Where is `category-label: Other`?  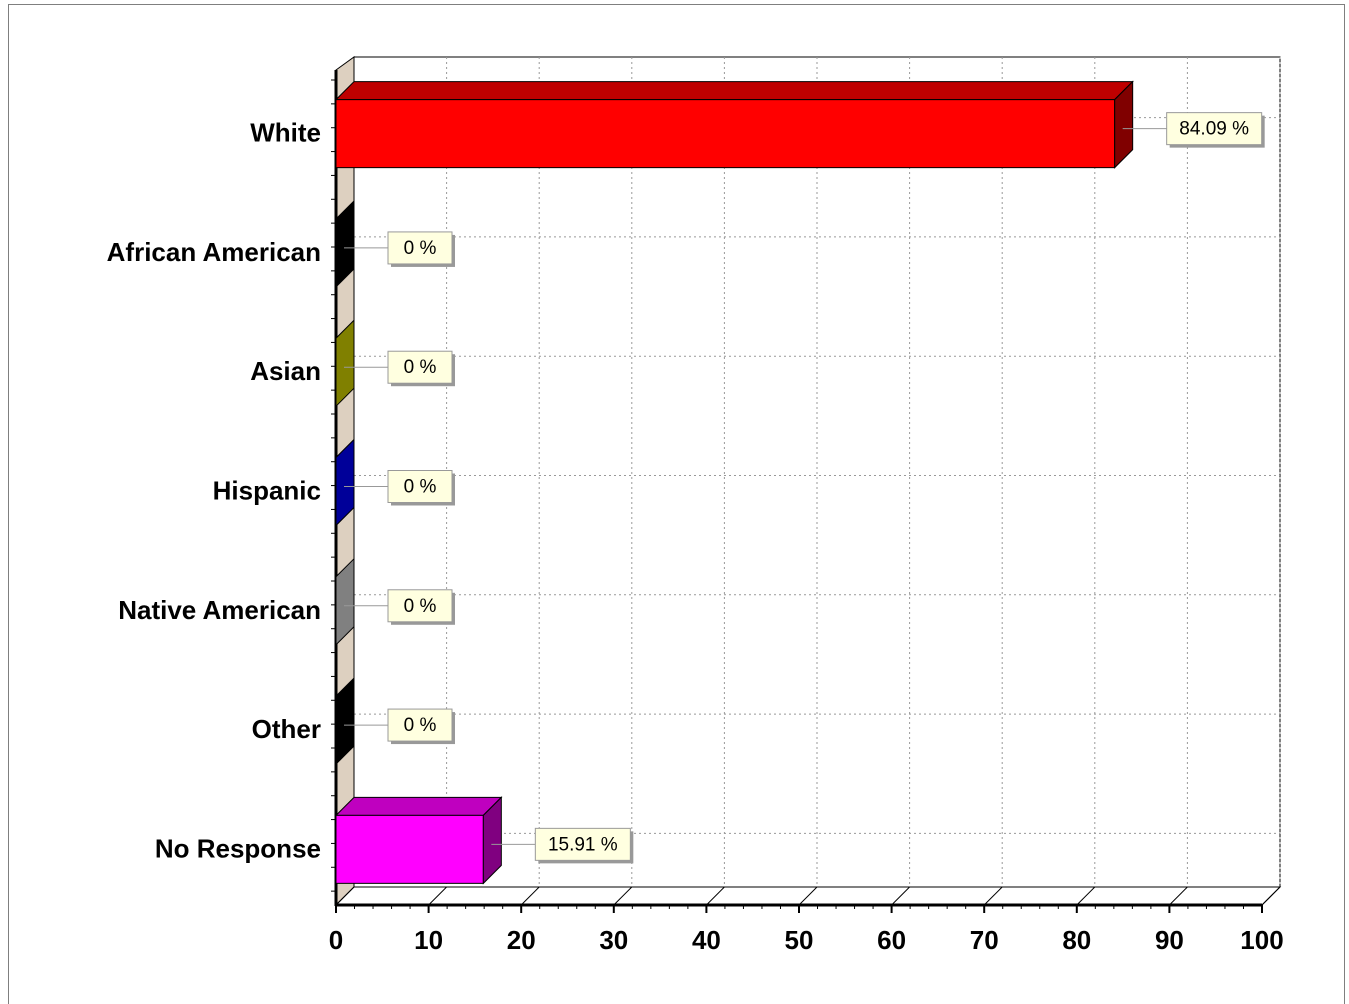 category-label: Other is located at coordinates (286, 729).